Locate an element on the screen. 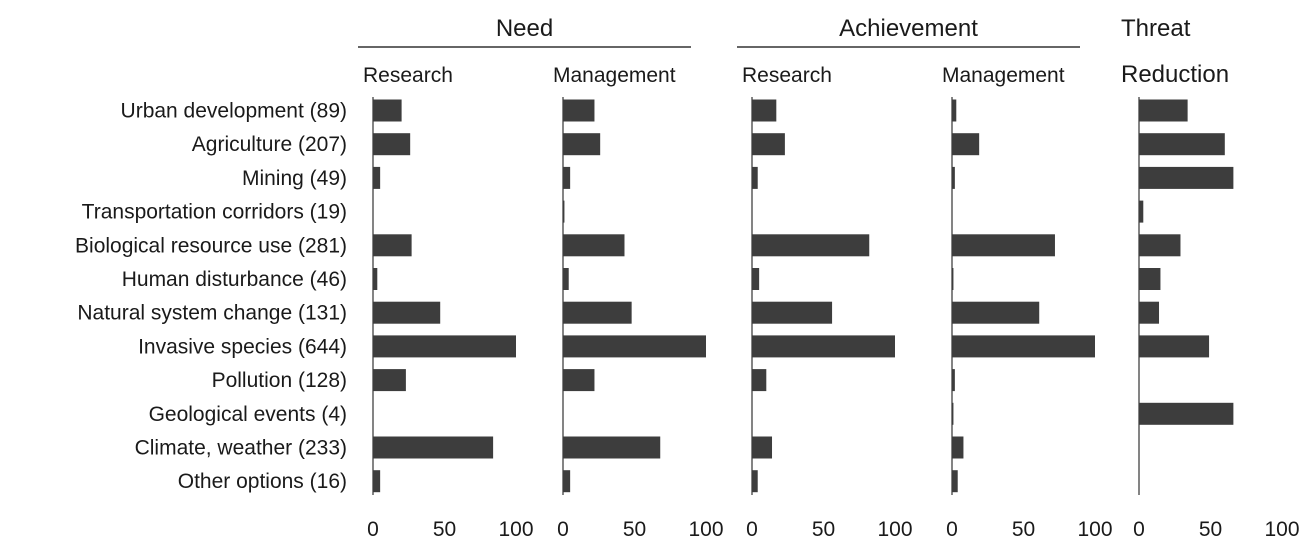  category-label: Biological resource use (281) is located at coordinates (211, 245).